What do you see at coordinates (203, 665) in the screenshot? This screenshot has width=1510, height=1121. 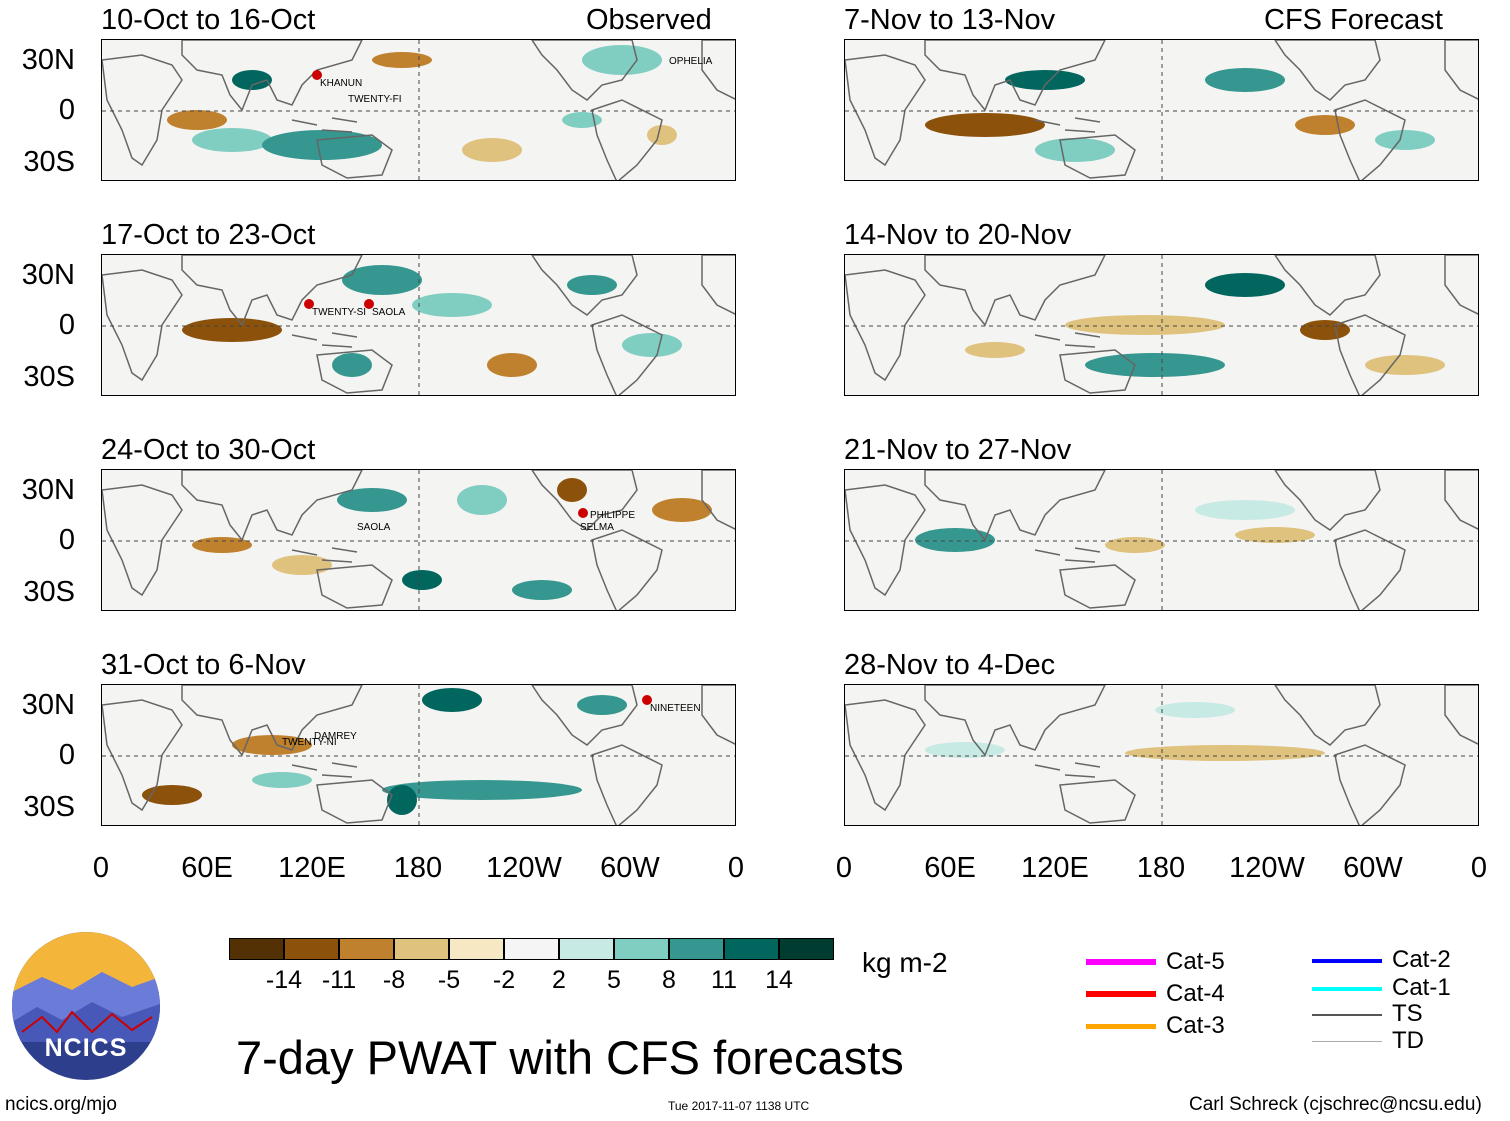 I see `panel-date-range: 31-Oct to 6-Nov` at bounding box center [203, 665].